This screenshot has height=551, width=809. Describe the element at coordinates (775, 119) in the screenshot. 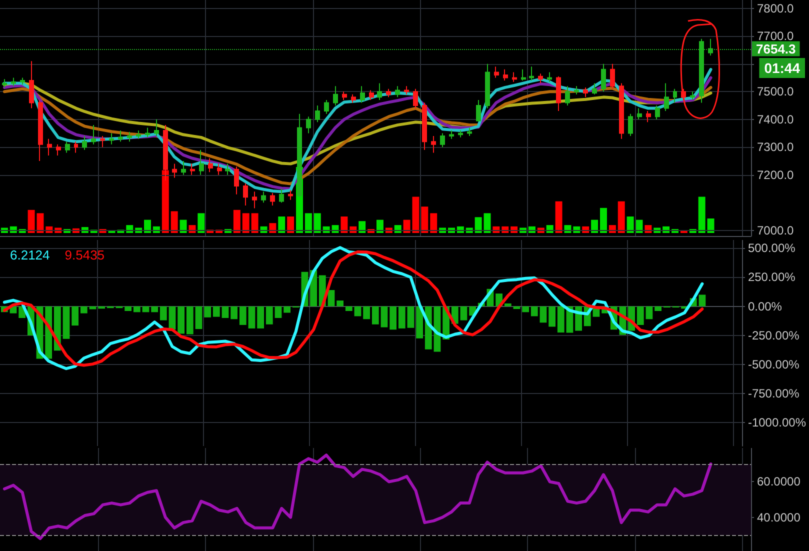

I see `y-tick-label: 7400.0` at that location.